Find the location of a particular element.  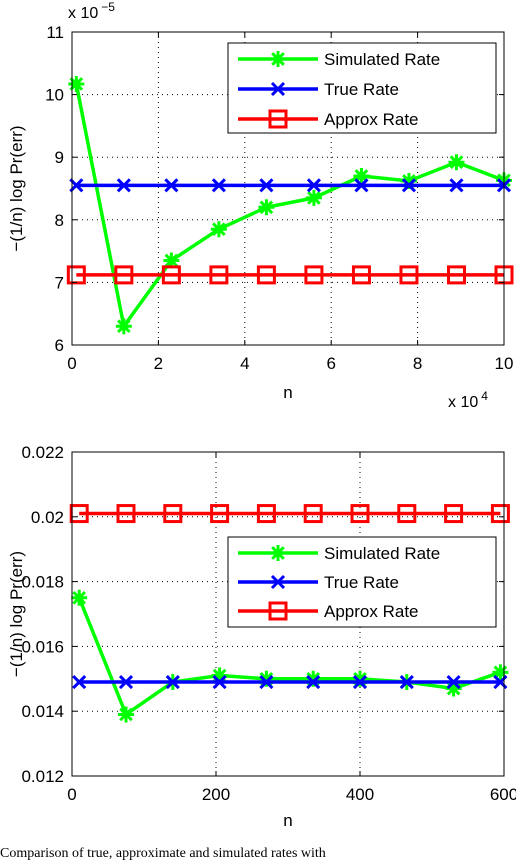

y-axis-exponent: x 10 −5 is located at coordinates (91, 11).